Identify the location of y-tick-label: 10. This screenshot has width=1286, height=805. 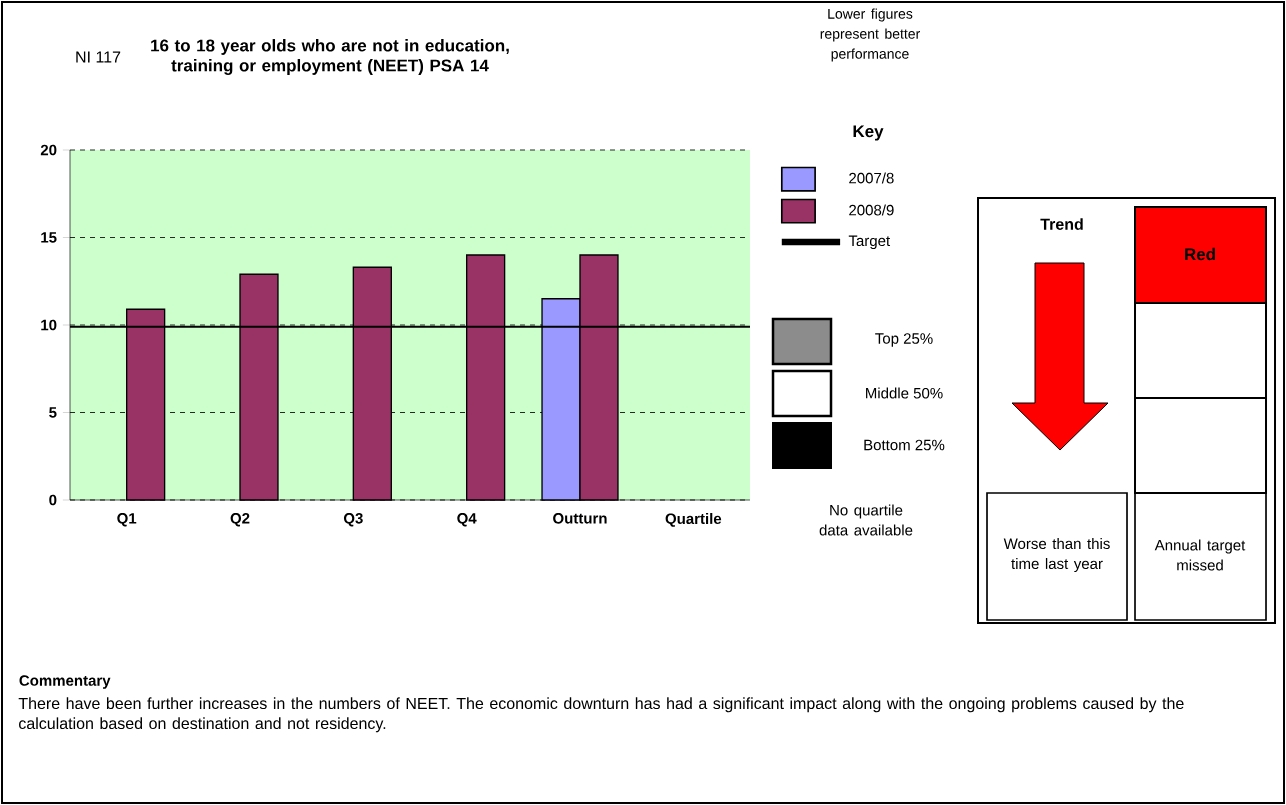
(49, 325).